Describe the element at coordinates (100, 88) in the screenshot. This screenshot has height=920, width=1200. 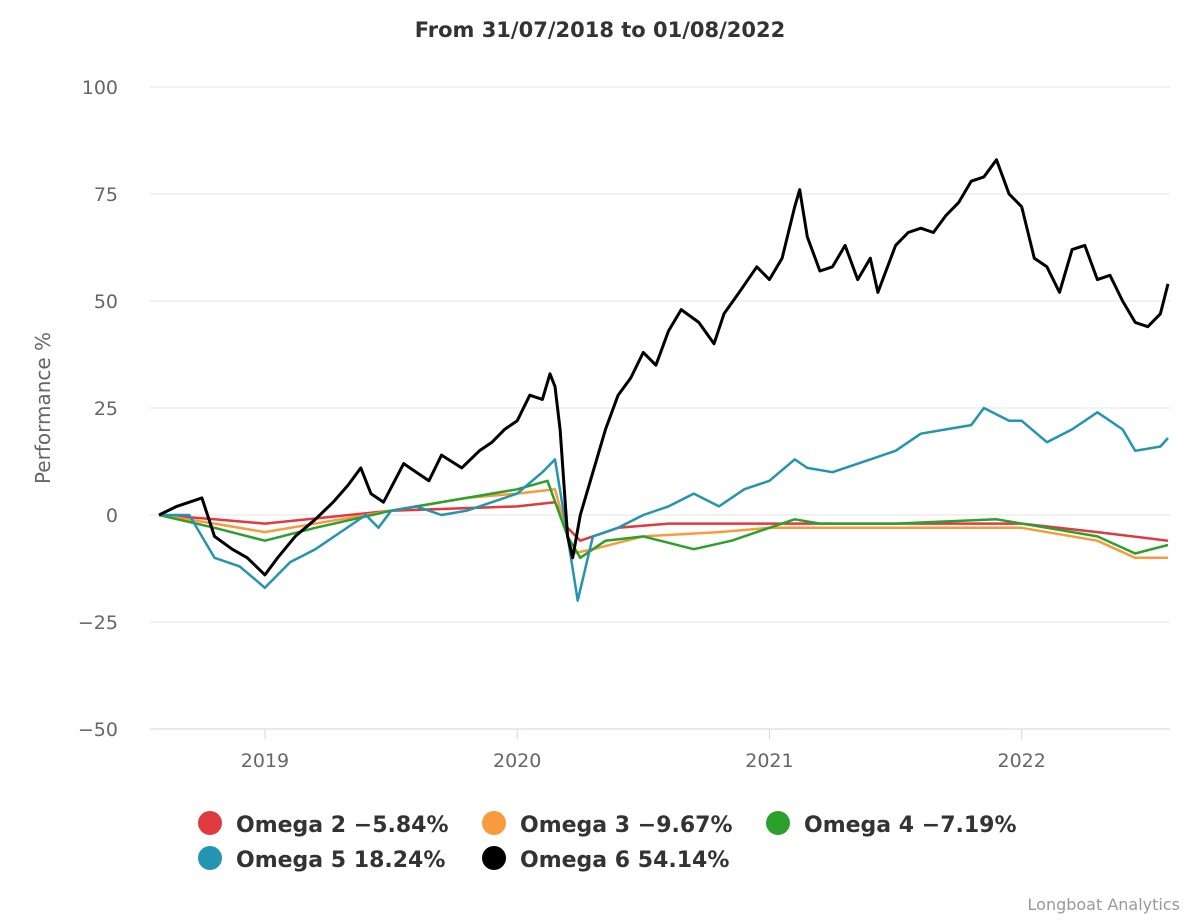
I see `y-tick-label: 100` at that location.